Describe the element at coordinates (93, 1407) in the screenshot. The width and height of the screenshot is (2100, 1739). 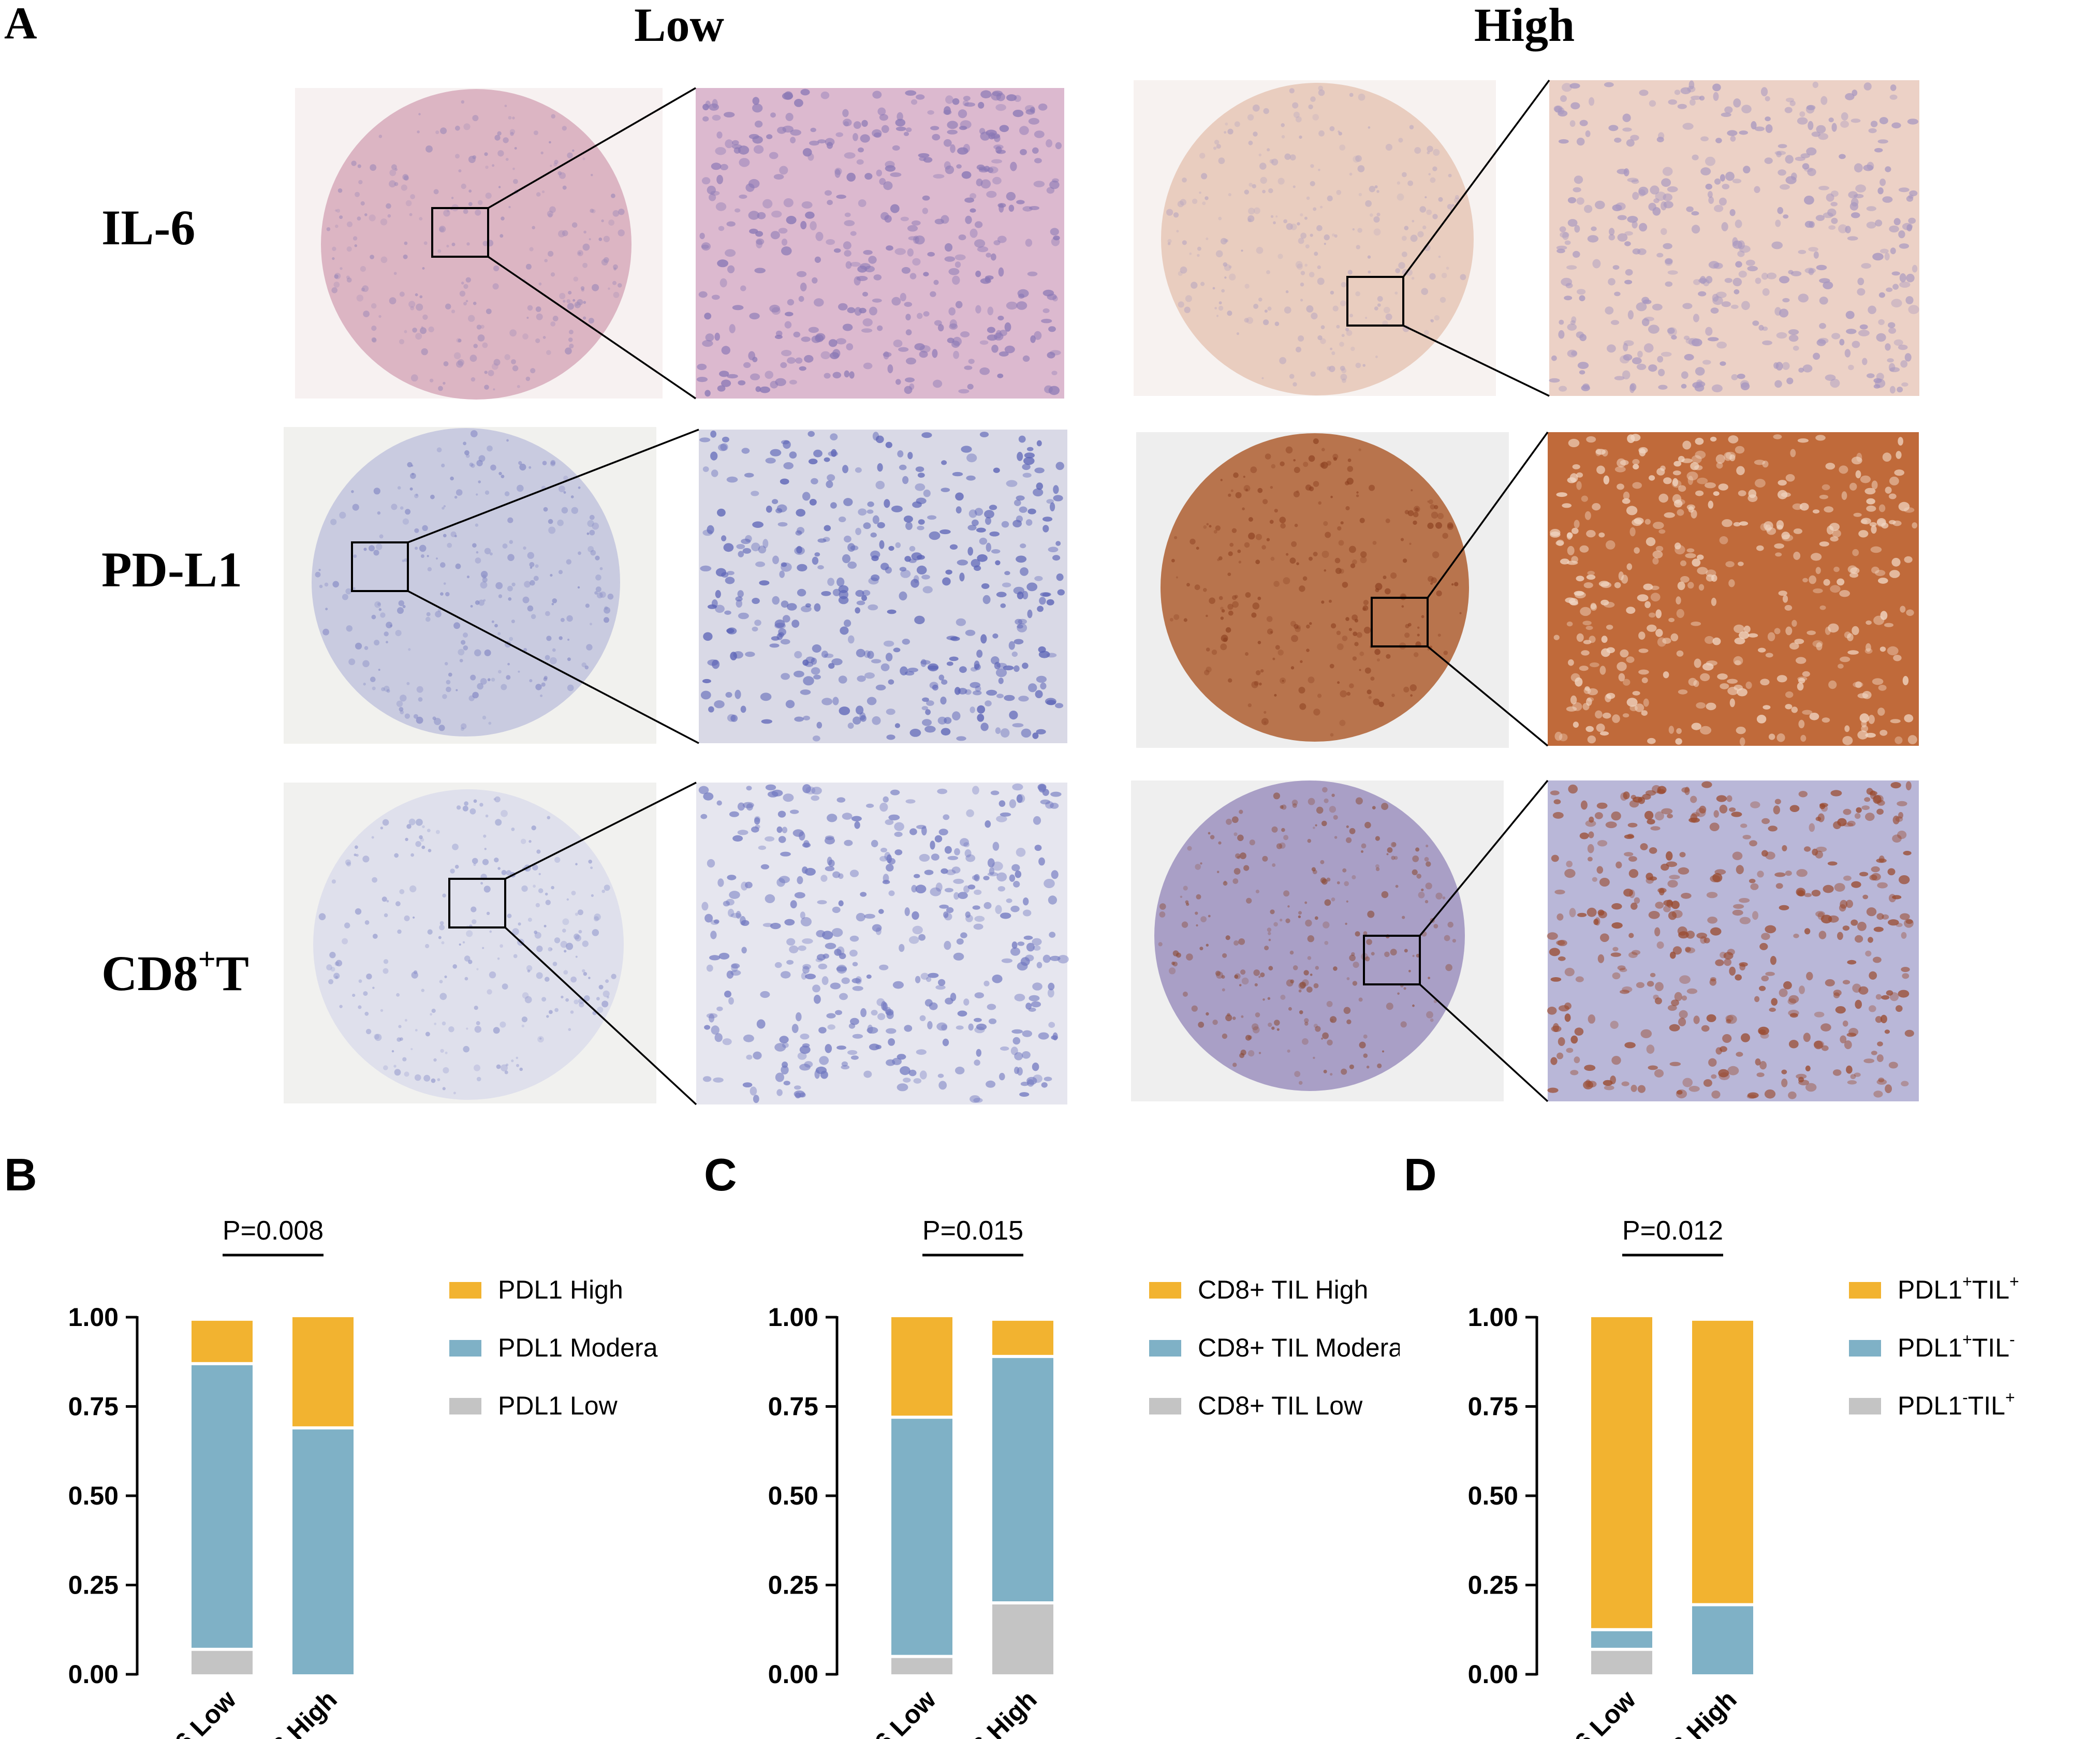
I see `chart-b-ytick-label: 0.75` at that location.